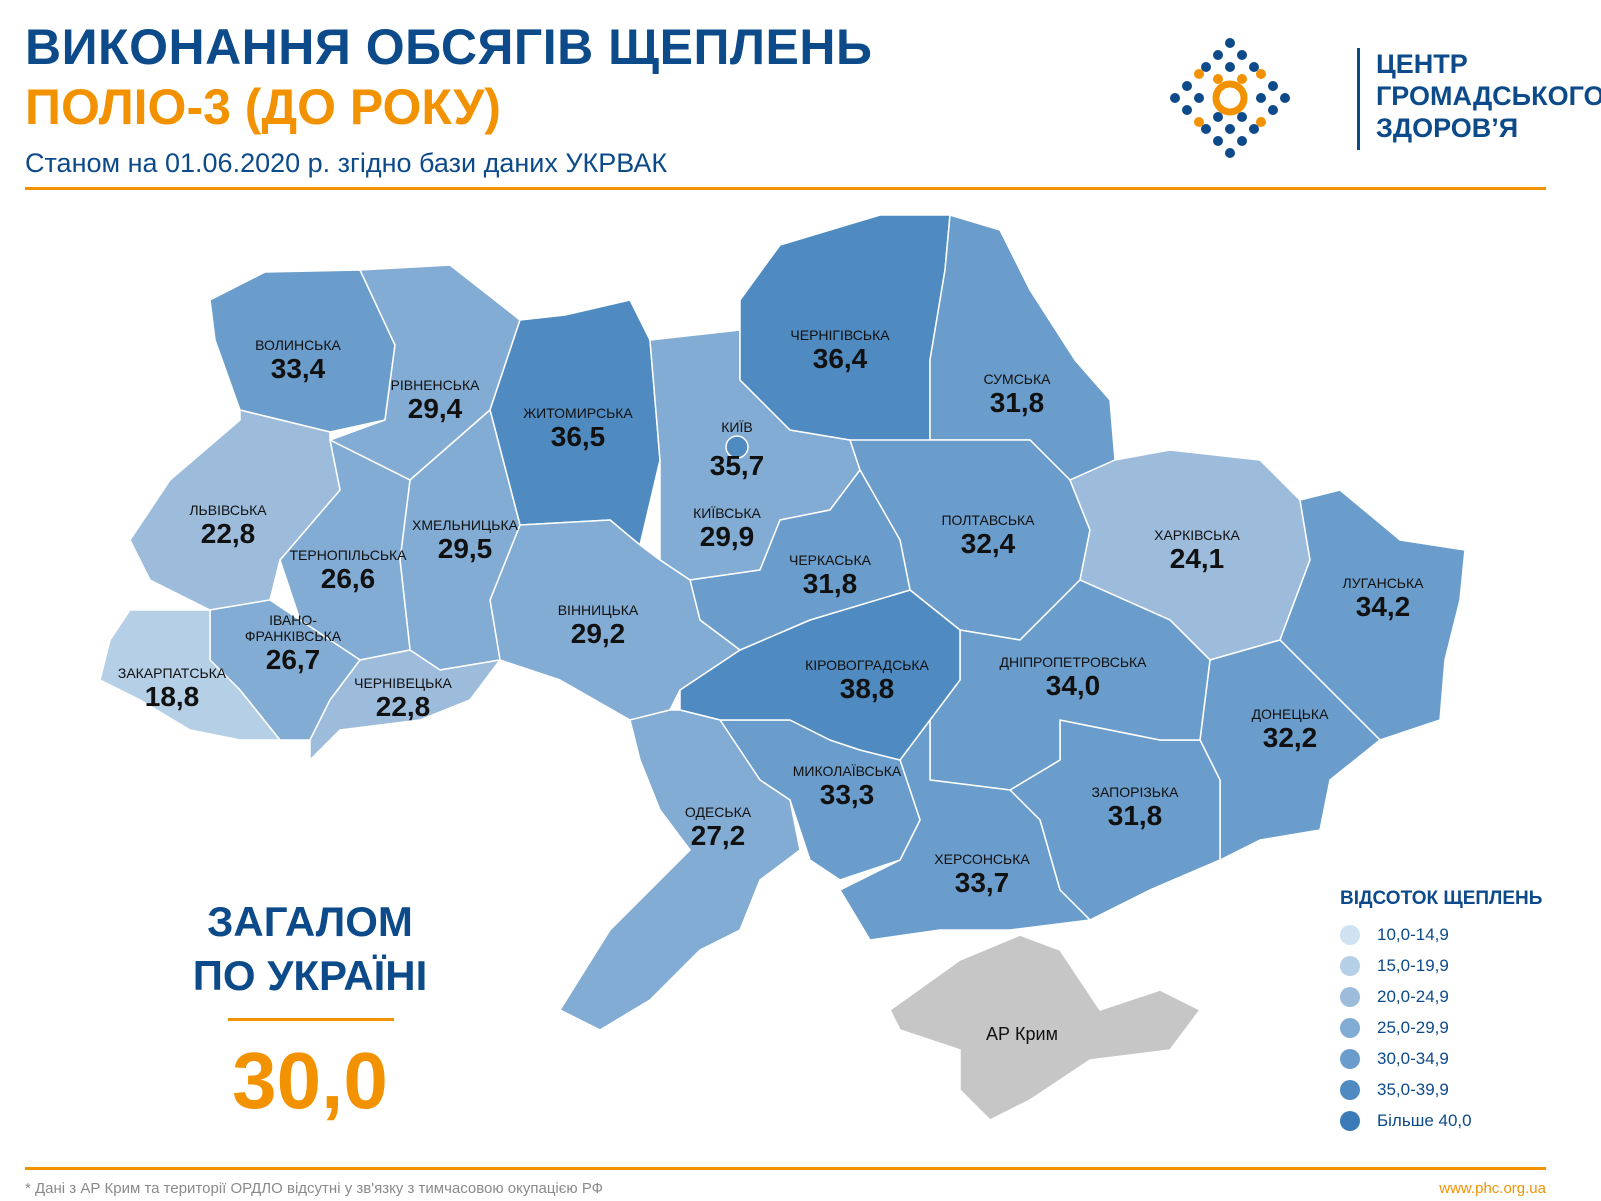  I want to click on region-chernivetska, so click(405, 705).